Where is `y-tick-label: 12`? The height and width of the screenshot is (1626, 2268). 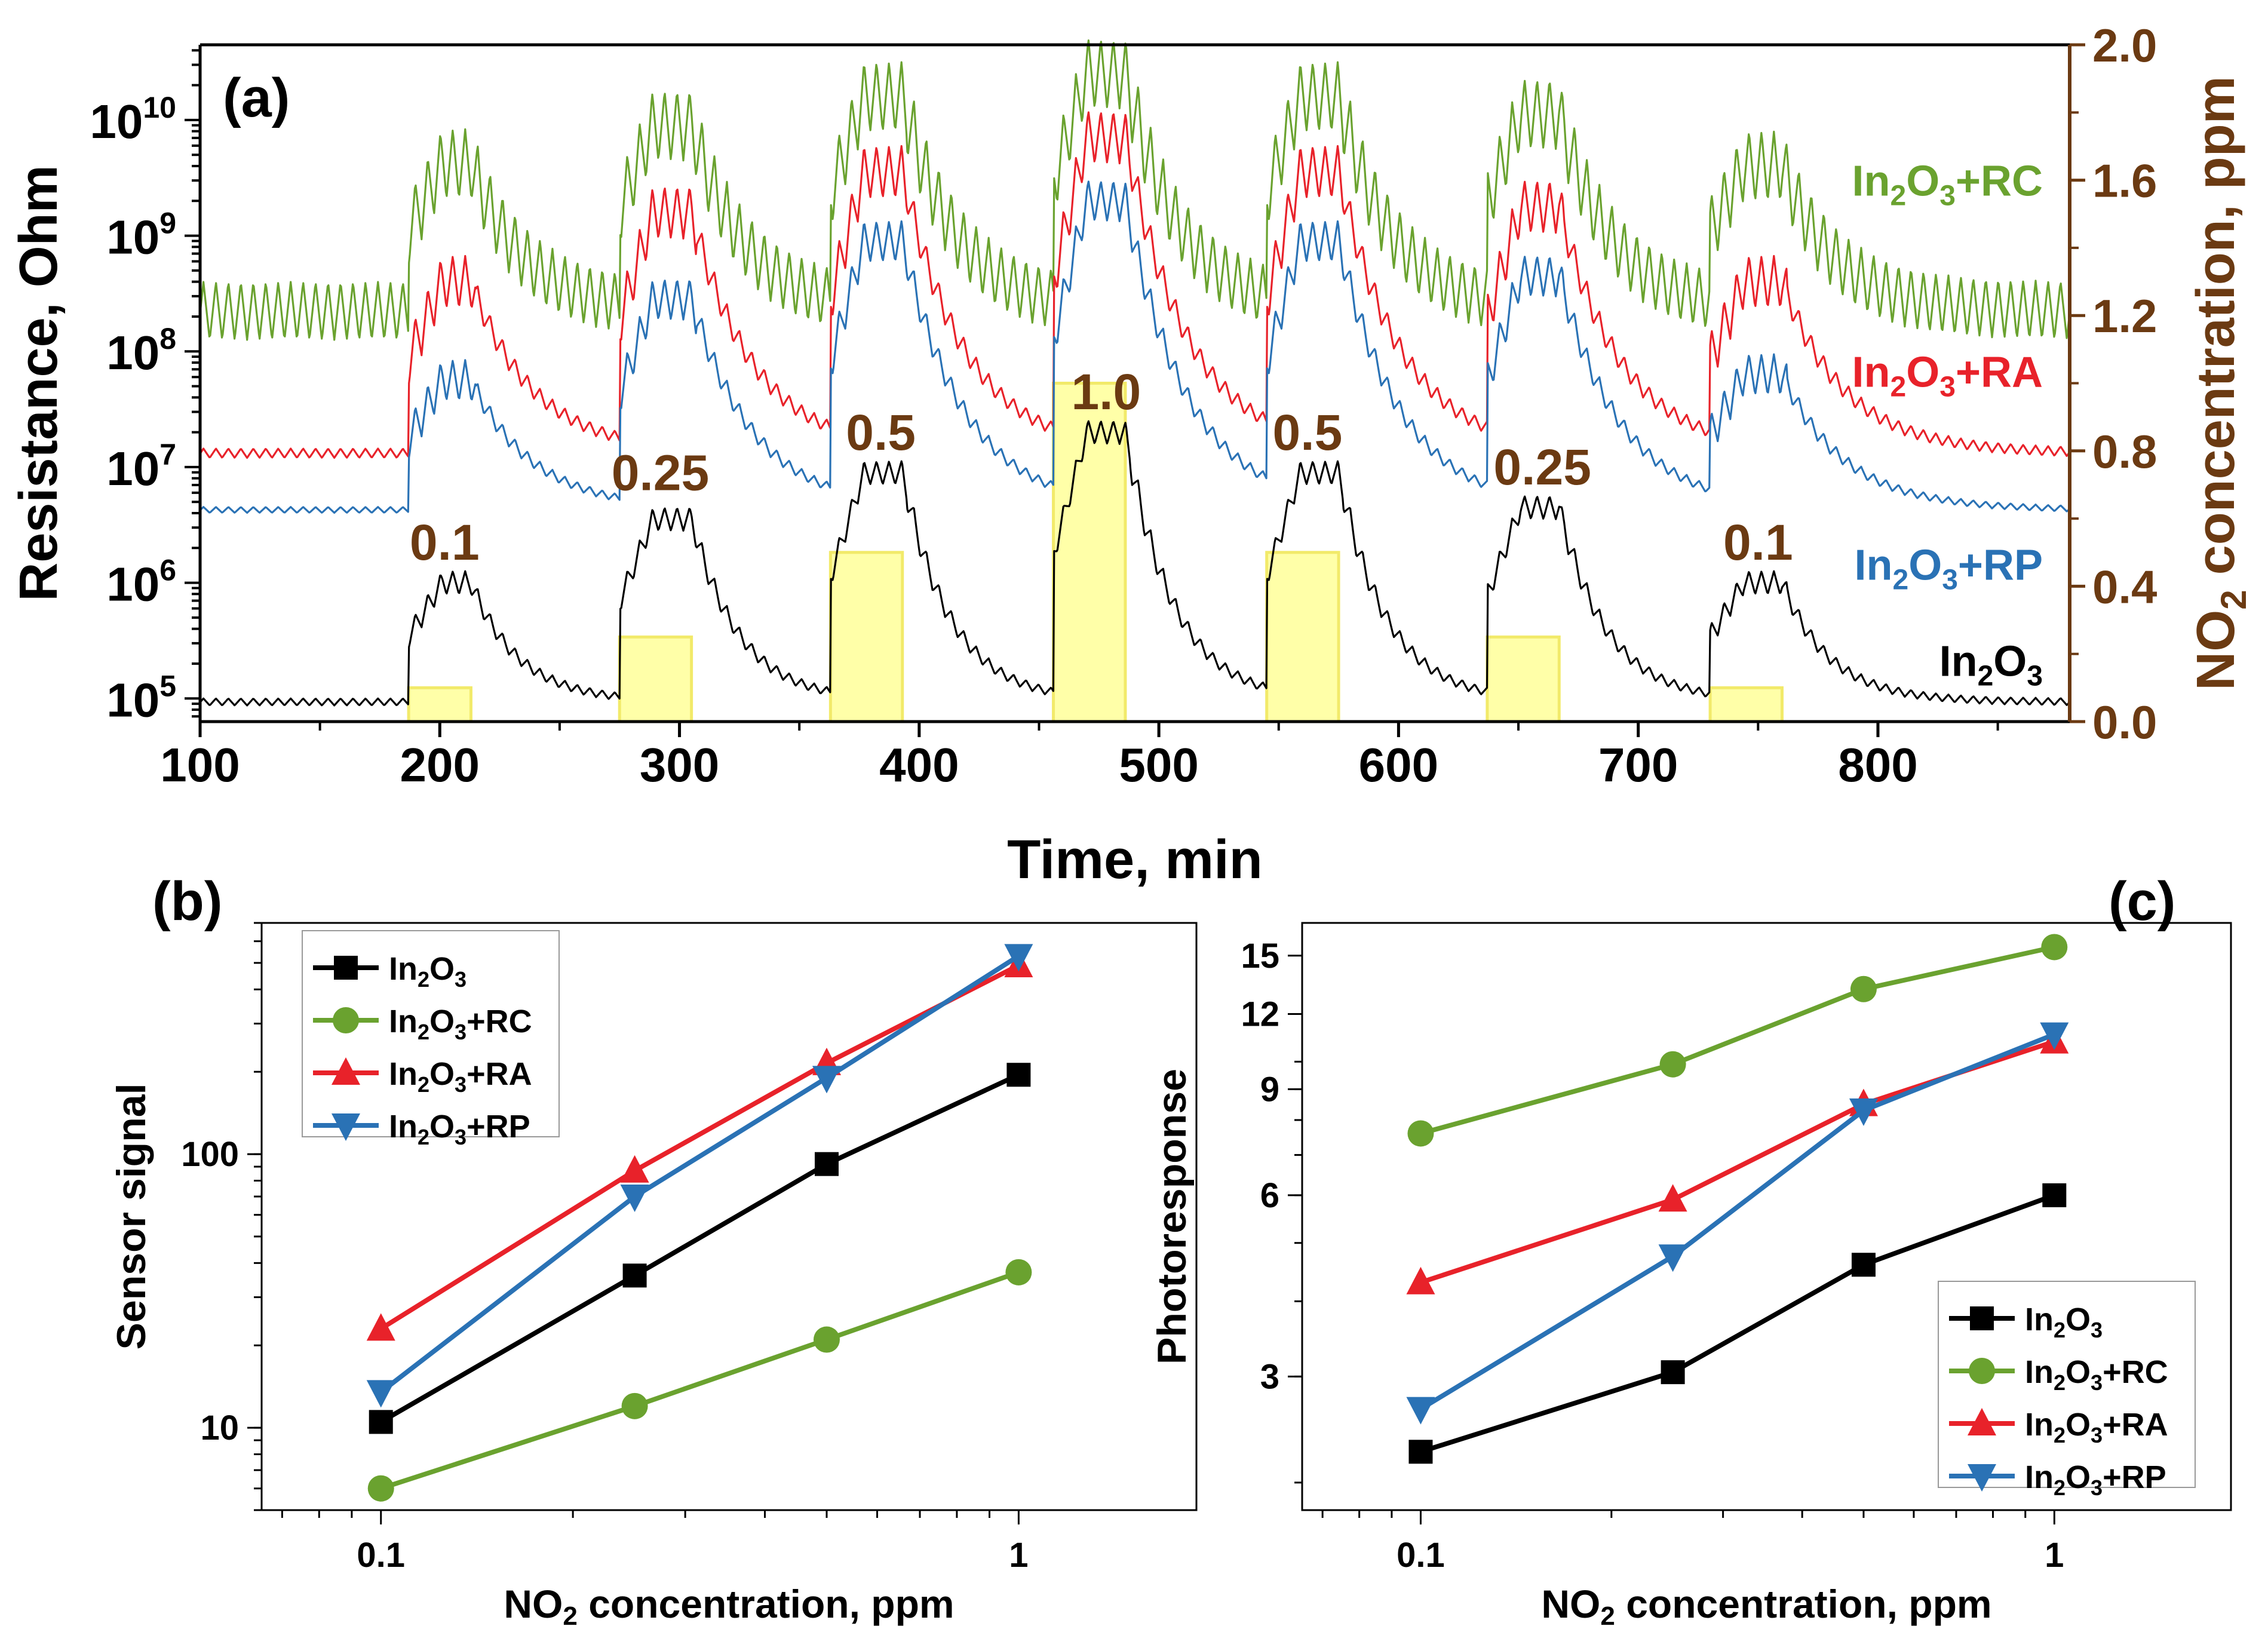 y-tick-label: 12 is located at coordinates (1260, 1014).